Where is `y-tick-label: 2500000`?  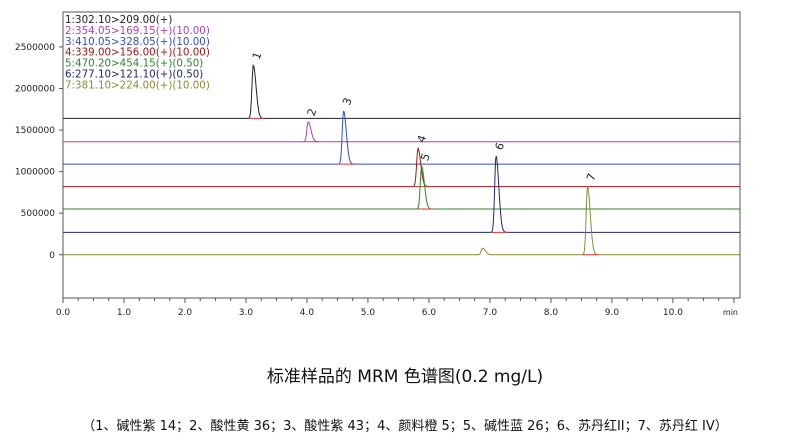 y-tick-label: 2500000 is located at coordinates (35, 48).